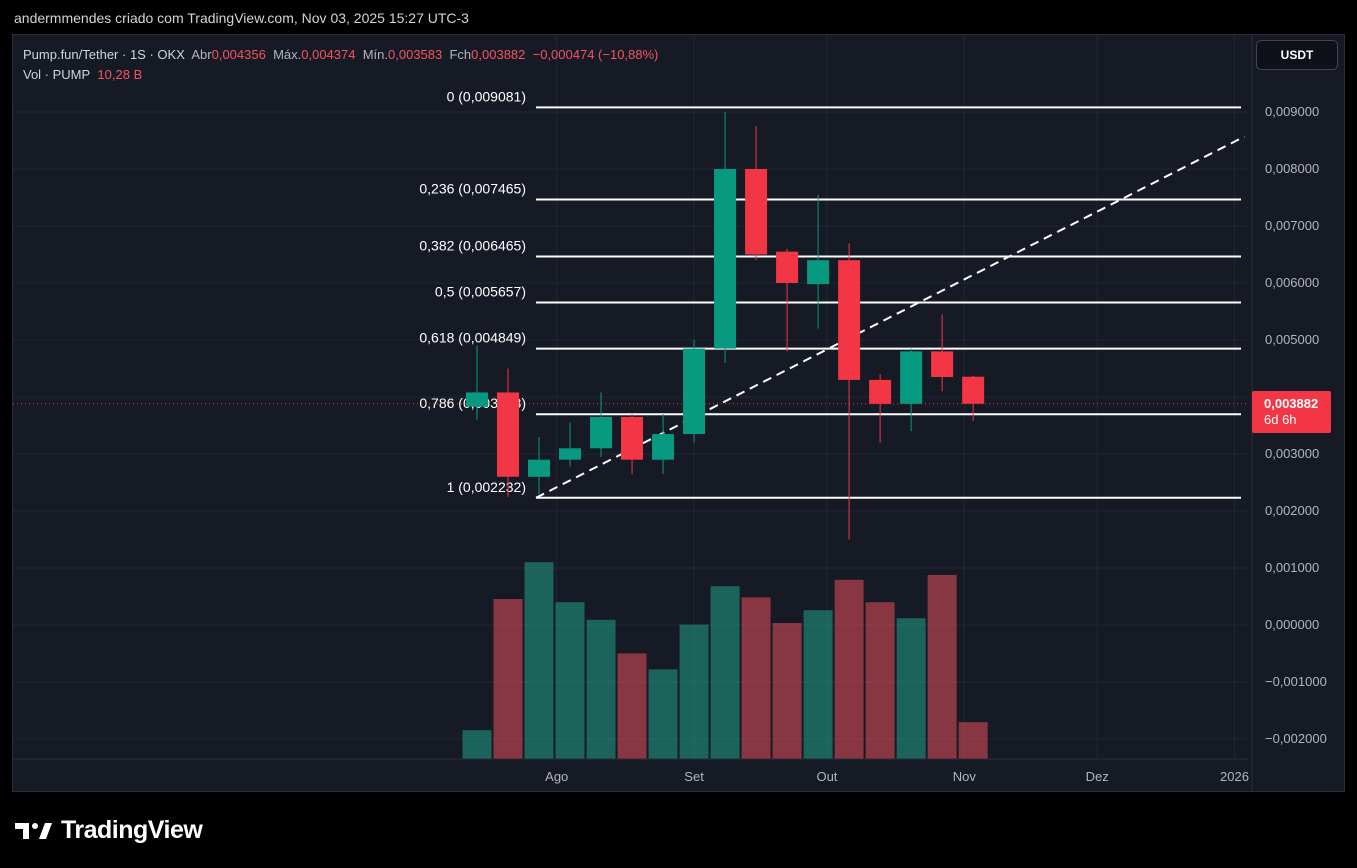 This screenshot has height=868, width=1357. What do you see at coordinates (1292, 339) in the screenshot?
I see `y-tick-label: 0,005000` at bounding box center [1292, 339].